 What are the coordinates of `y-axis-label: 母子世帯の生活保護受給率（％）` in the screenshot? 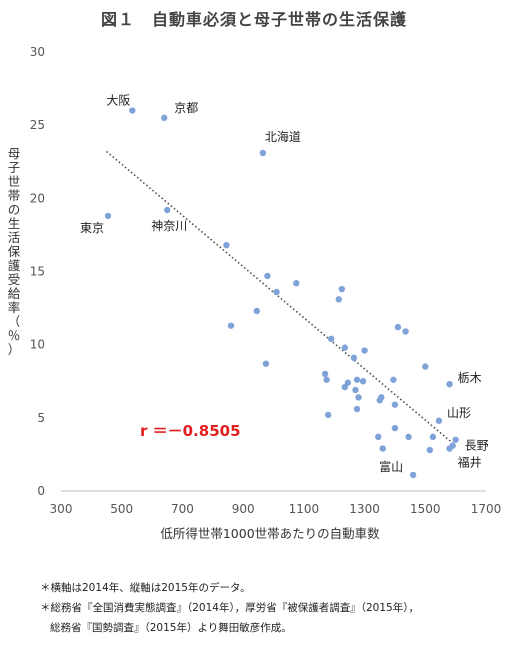 It's located at (14, 251).